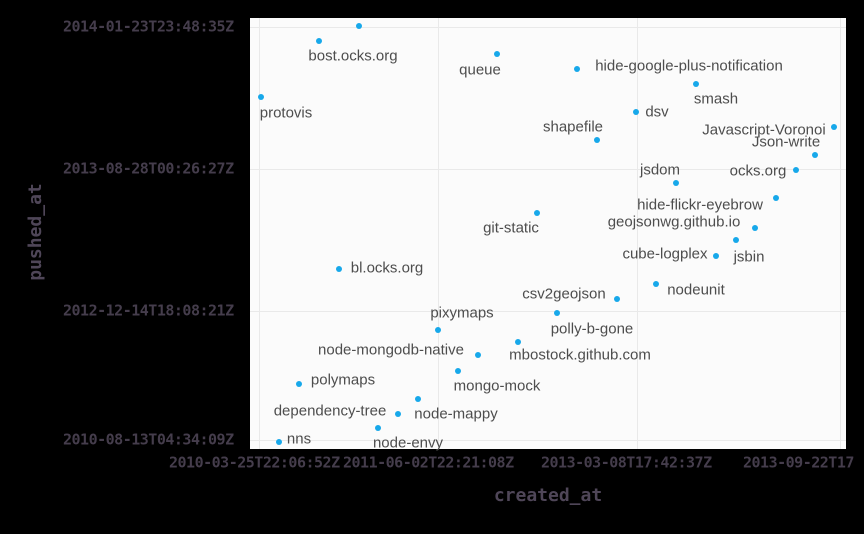 The height and width of the screenshot is (534, 864). What do you see at coordinates (148, 439) in the screenshot?
I see `y-tick-label: 2010-08-13T04:34:09Z` at bounding box center [148, 439].